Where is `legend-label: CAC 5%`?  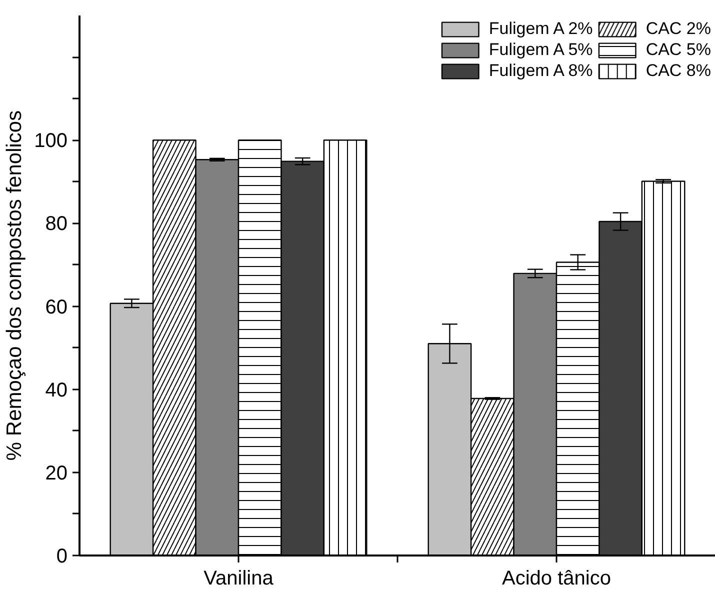
legend-label: CAC 5% is located at coordinates (678, 50).